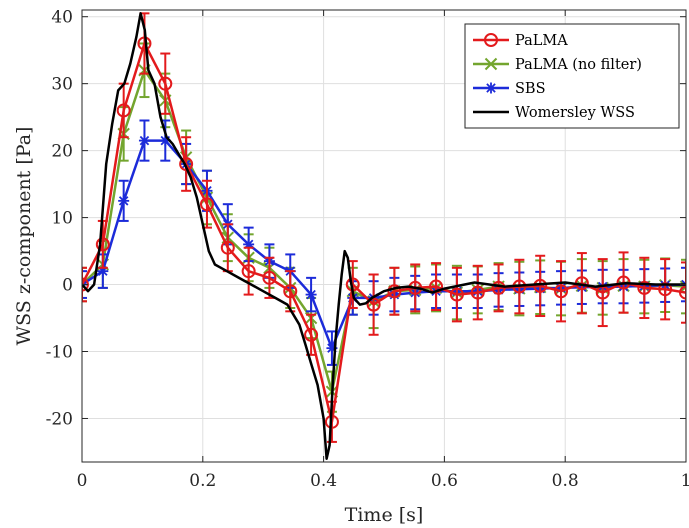 This screenshot has width=689, height=528. I want to click on legend-item-womersley-wss: Womersley WSS, so click(554, 113).